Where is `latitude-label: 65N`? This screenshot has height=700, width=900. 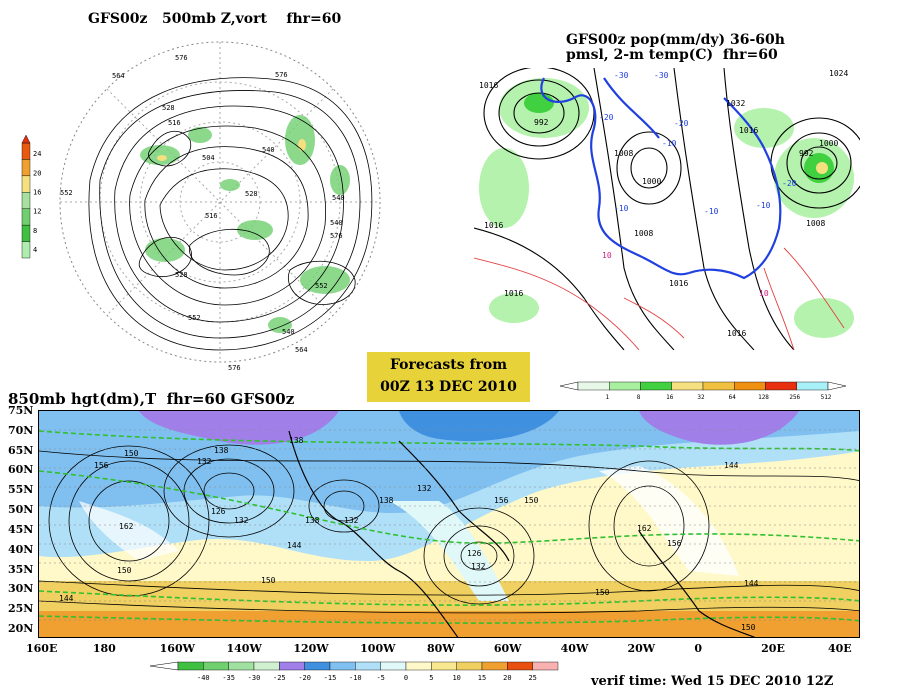
latitude-label: 65N is located at coordinates (21, 450).